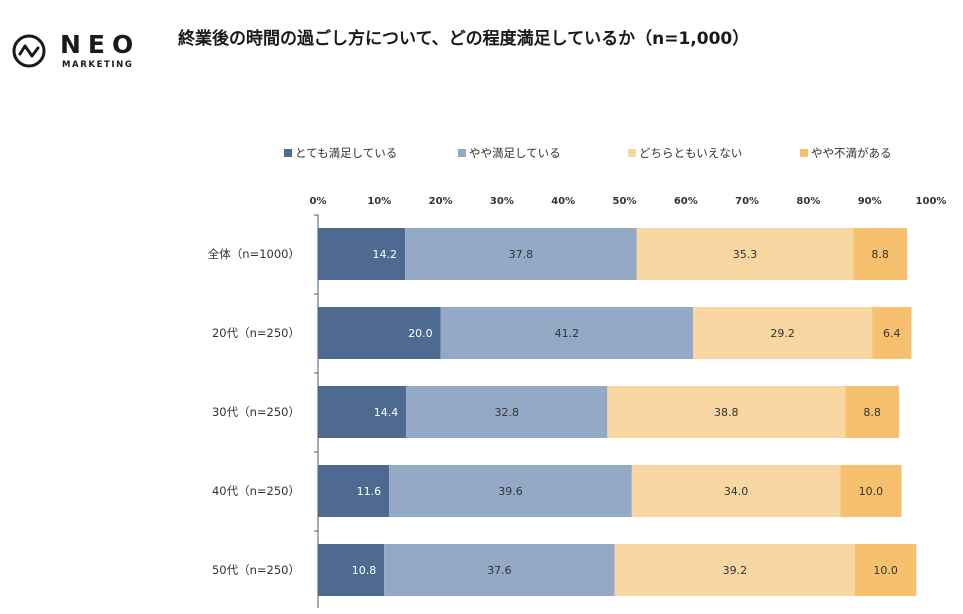  What do you see at coordinates (441, 201) in the screenshot?
I see `x-tick-label: 20%` at bounding box center [441, 201].